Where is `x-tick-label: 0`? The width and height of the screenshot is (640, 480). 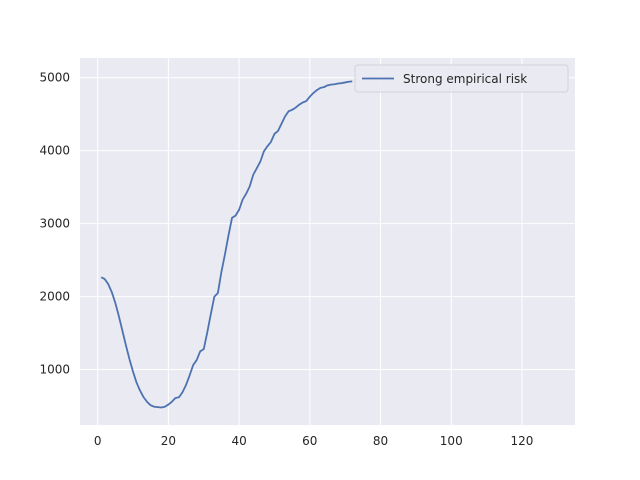
x-tick-label: 0 is located at coordinates (98, 441).